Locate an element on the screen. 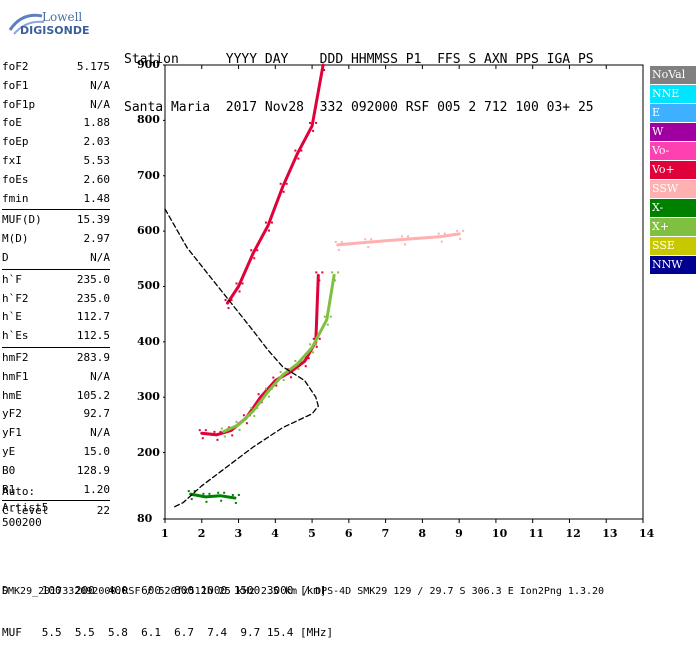 The image size is (700, 654). param-name: fxI is located at coordinates (12, 160).